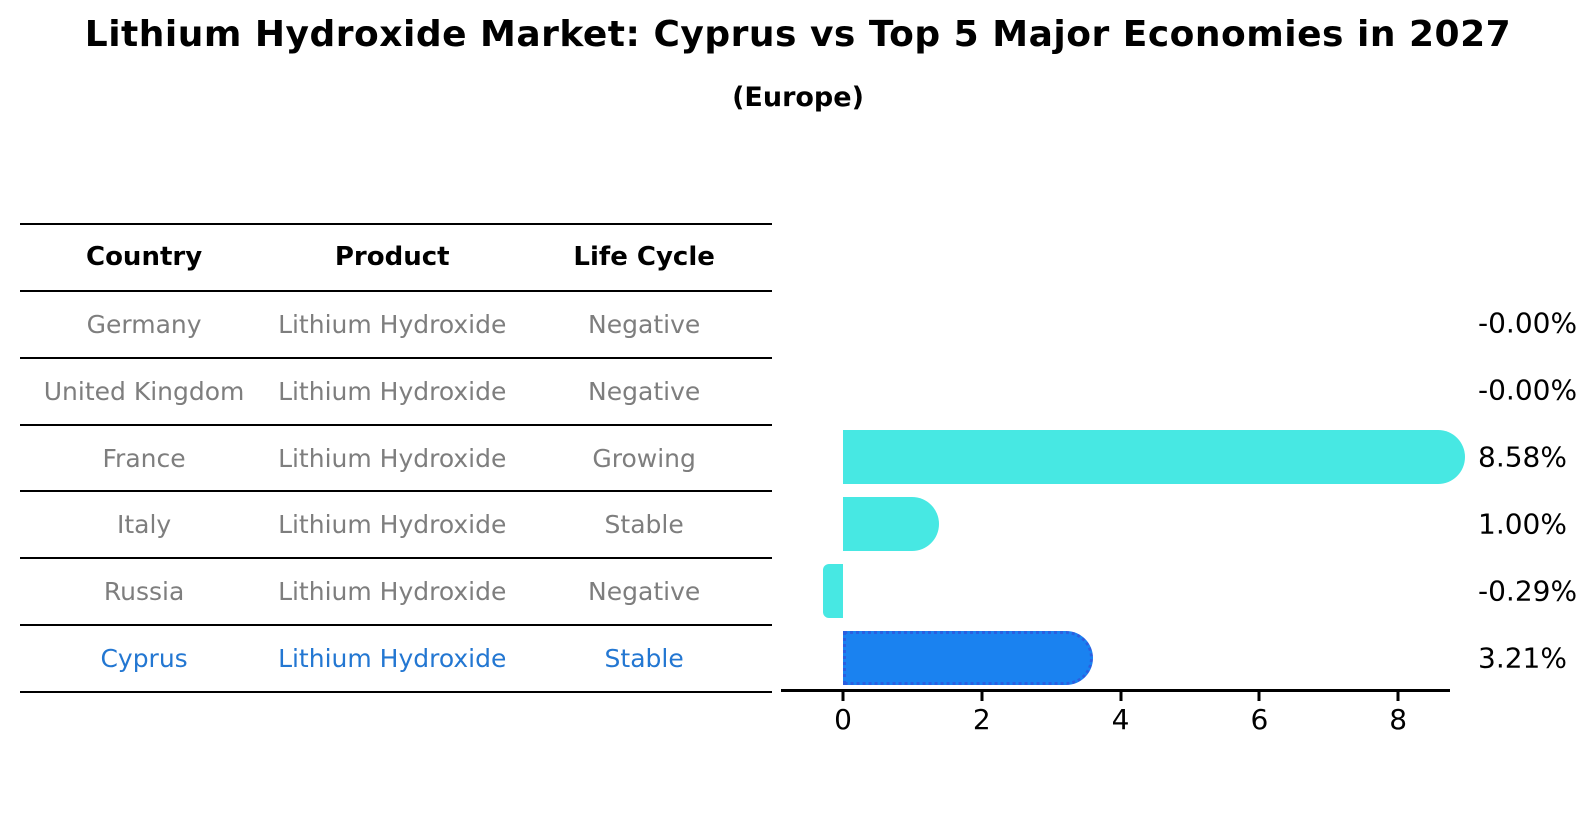 This screenshot has height=823, width=1596. Describe the element at coordinates (144, 324) in the screenshot. I see `cell-country: Germany` at that location.